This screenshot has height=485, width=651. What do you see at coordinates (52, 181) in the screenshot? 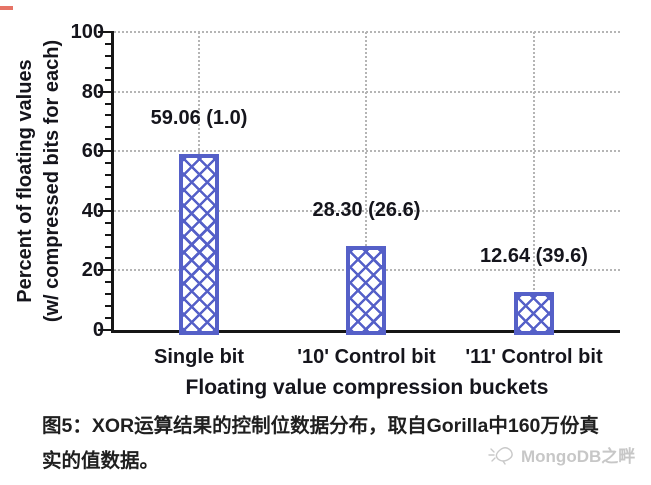
I see `y-axis-title-line2: (w/ compressed bits for each)` at bounding box center [52, 181].